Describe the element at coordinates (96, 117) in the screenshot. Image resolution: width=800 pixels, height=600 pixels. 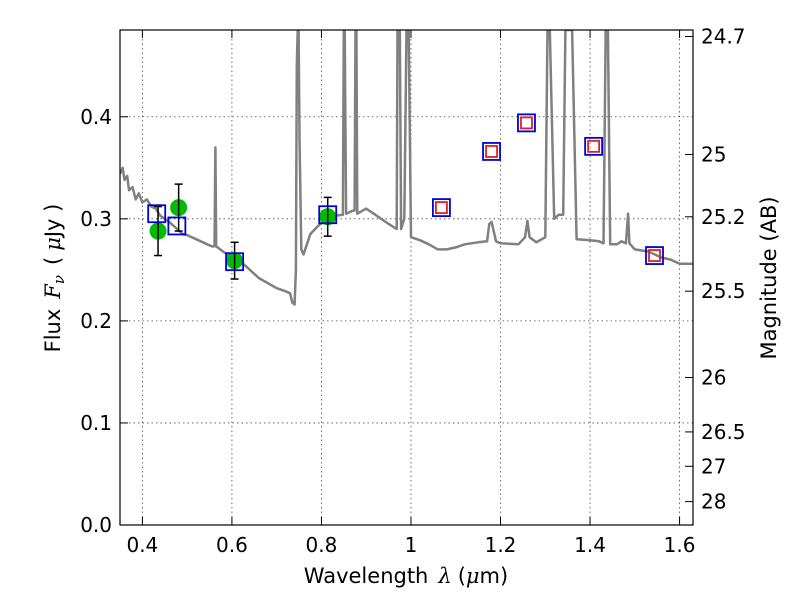
I see `y-tick-label-4: 0.4` at that location.